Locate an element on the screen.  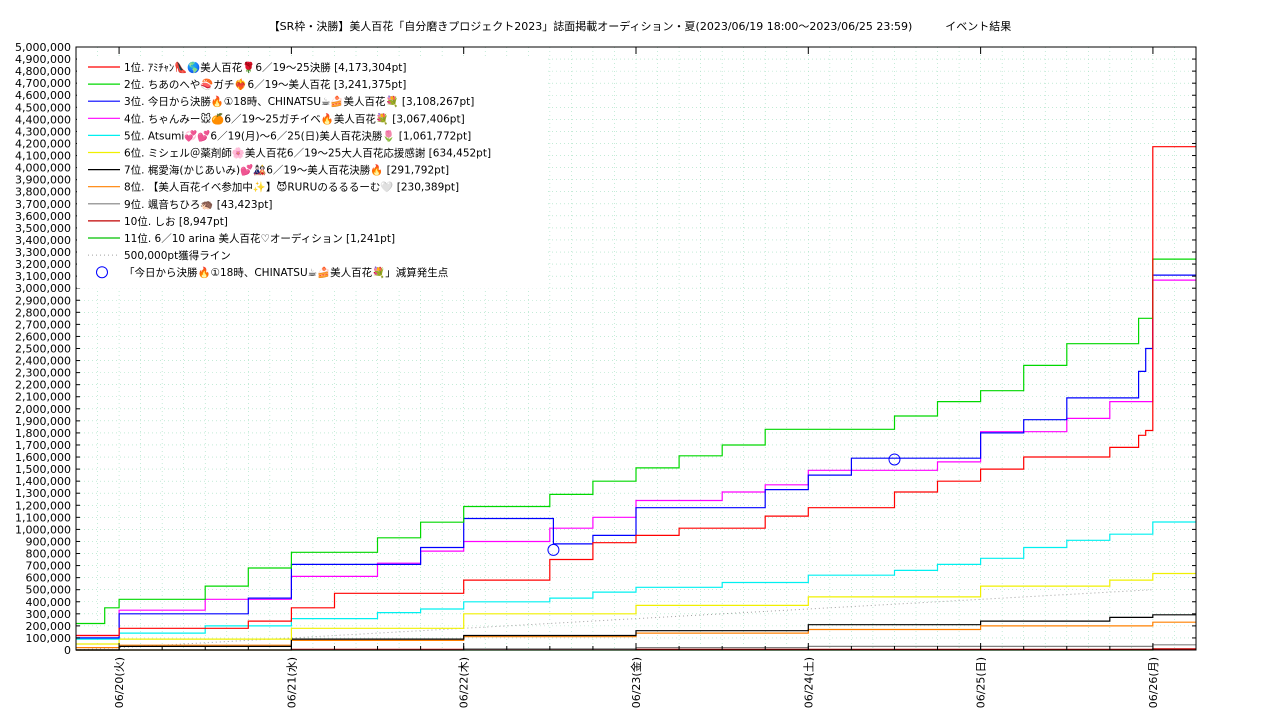
y-tick-label: 4,000,000 is located at coordinates (43, 168).